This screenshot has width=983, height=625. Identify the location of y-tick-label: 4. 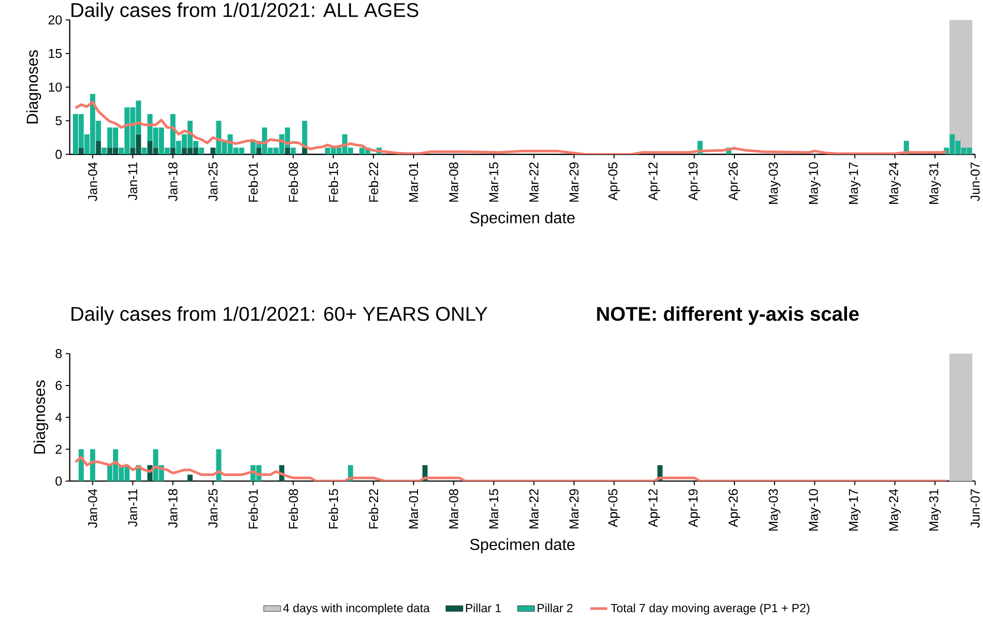
(58, 417).